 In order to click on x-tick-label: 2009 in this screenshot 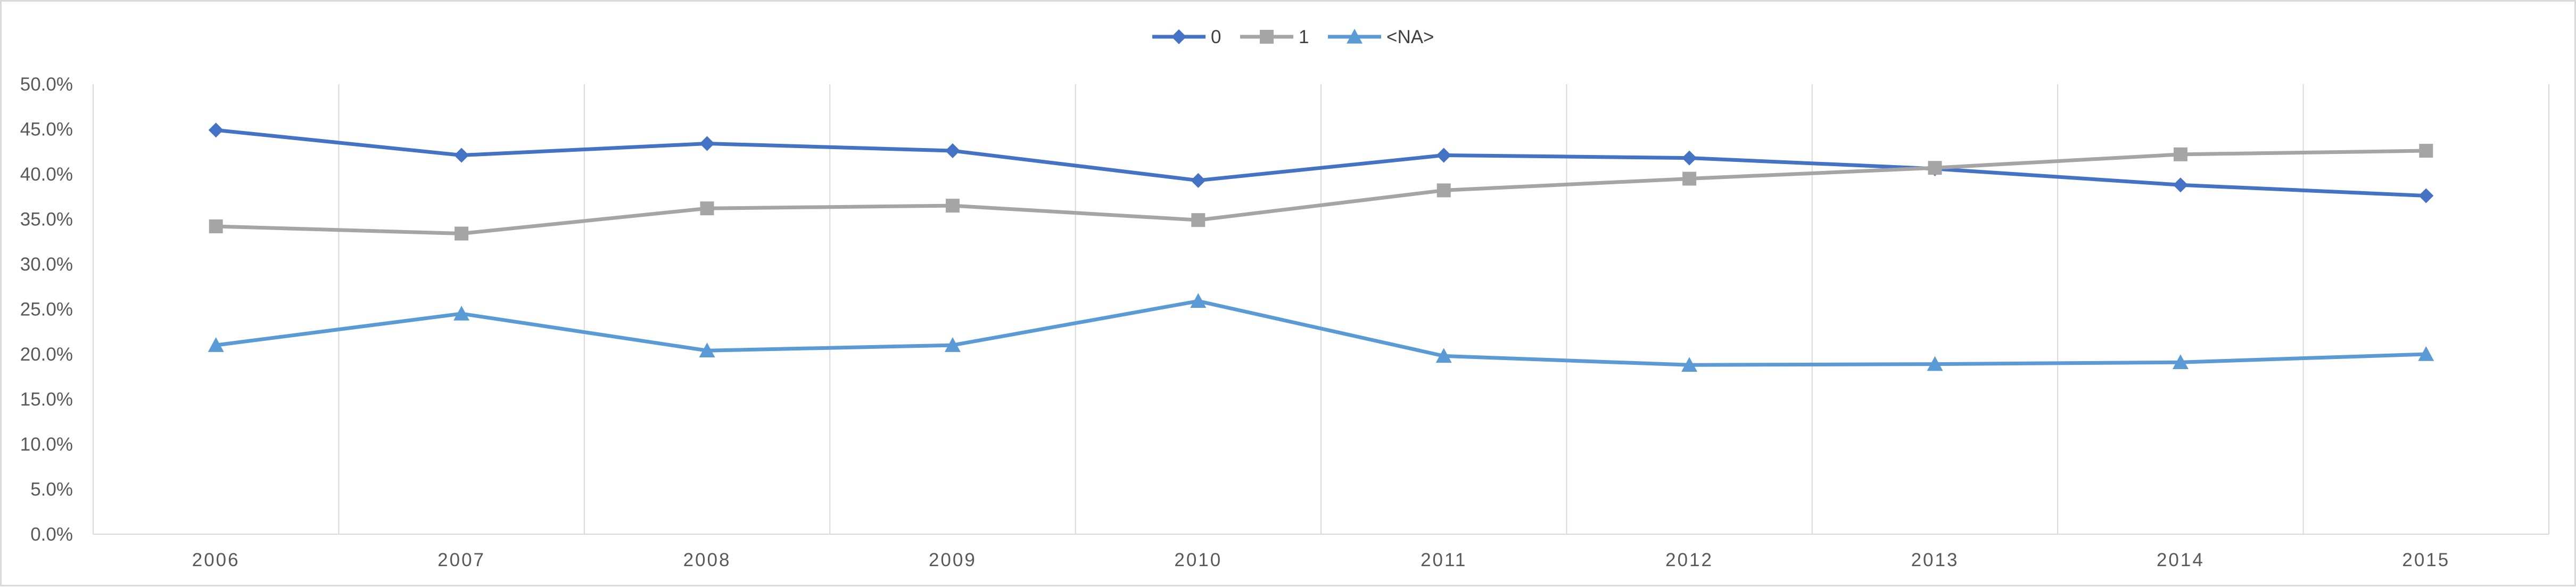, I will do `click(953, 560)`.